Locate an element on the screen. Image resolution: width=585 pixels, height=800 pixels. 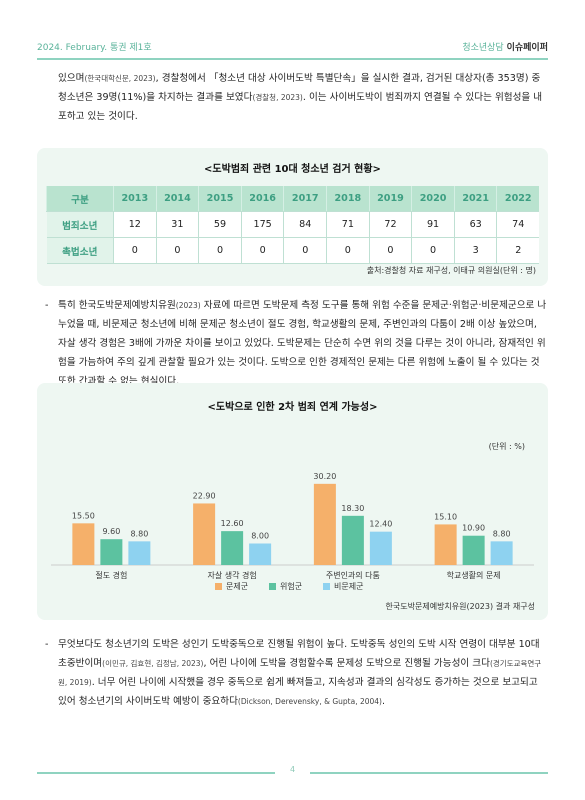
footer-divider-left is located at coordinates (156, 773).